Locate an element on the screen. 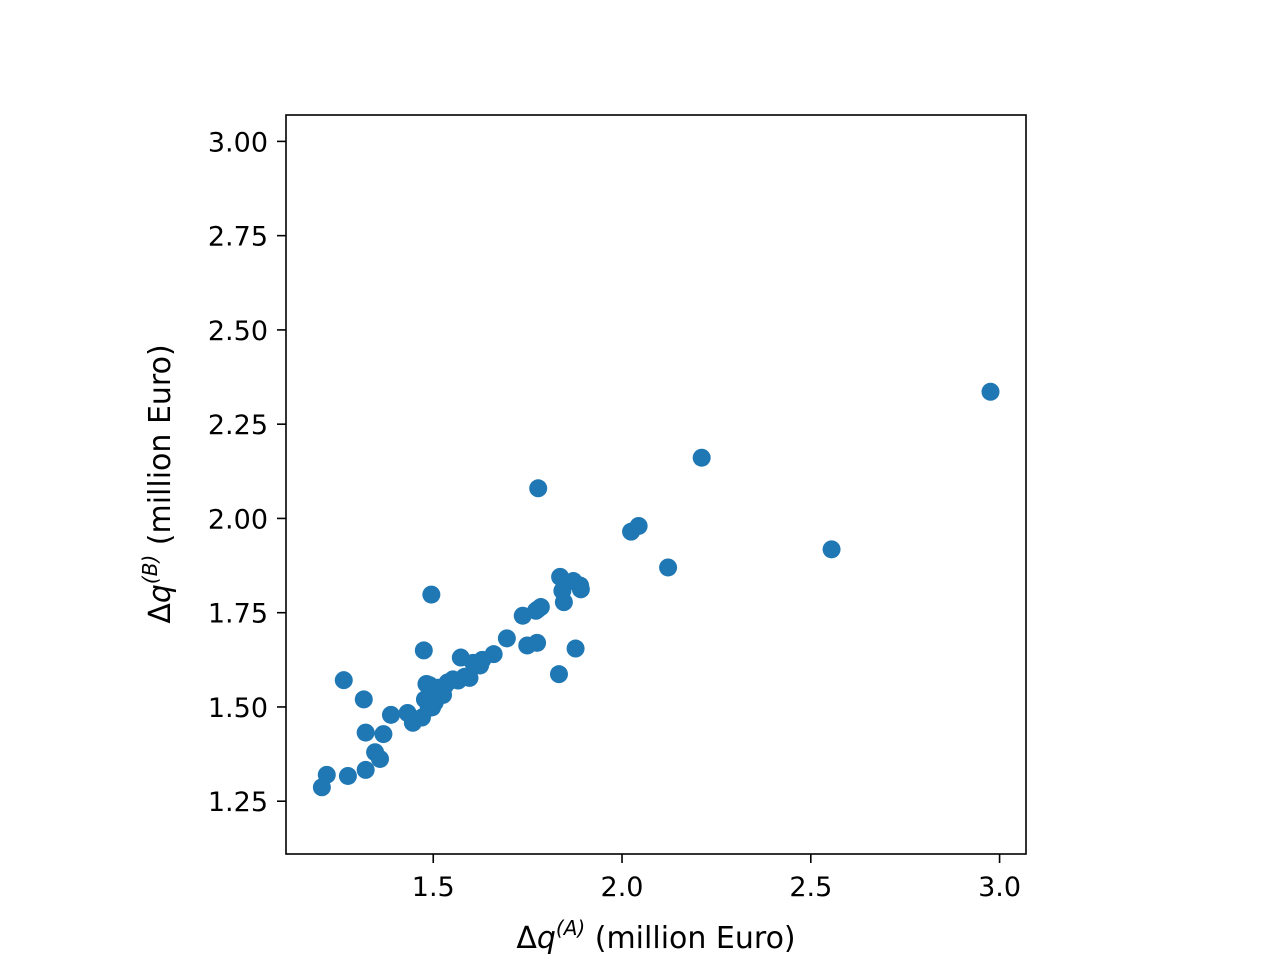 This screenshot has width=1280, height=960. y-tick-label: 2.25 is located at coordinates (238, 425).